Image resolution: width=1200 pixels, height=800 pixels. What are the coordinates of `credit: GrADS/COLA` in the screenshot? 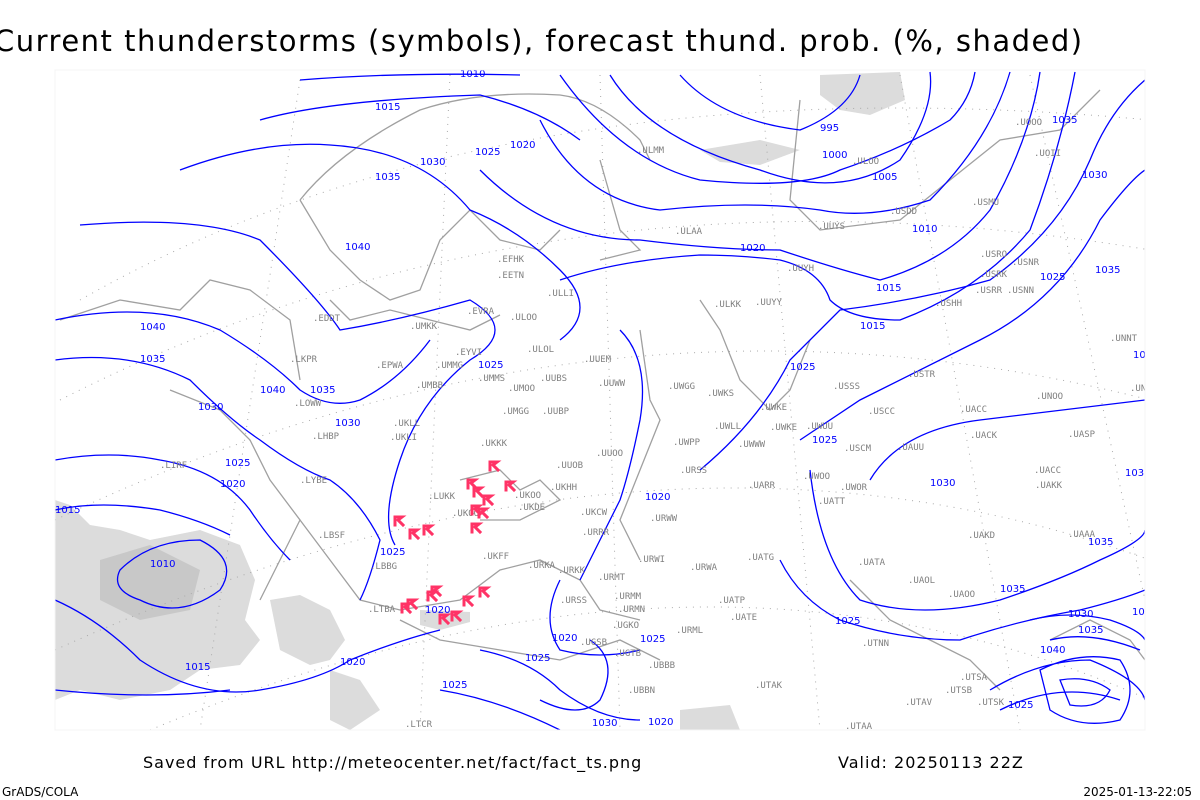 It's located at (40, 792).